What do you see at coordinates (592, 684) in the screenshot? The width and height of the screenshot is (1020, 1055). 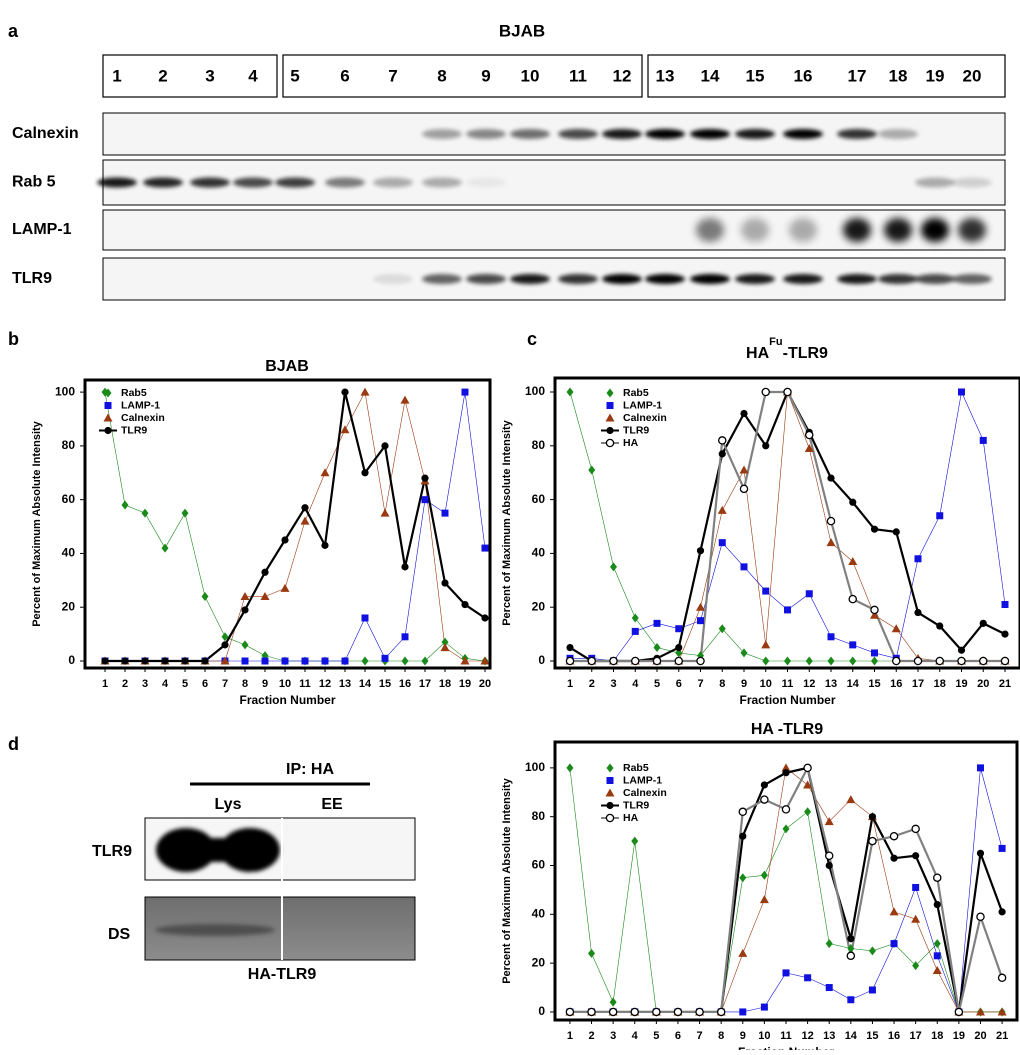 I see `x-tick-label: 2` at bounding box center [592, 684].